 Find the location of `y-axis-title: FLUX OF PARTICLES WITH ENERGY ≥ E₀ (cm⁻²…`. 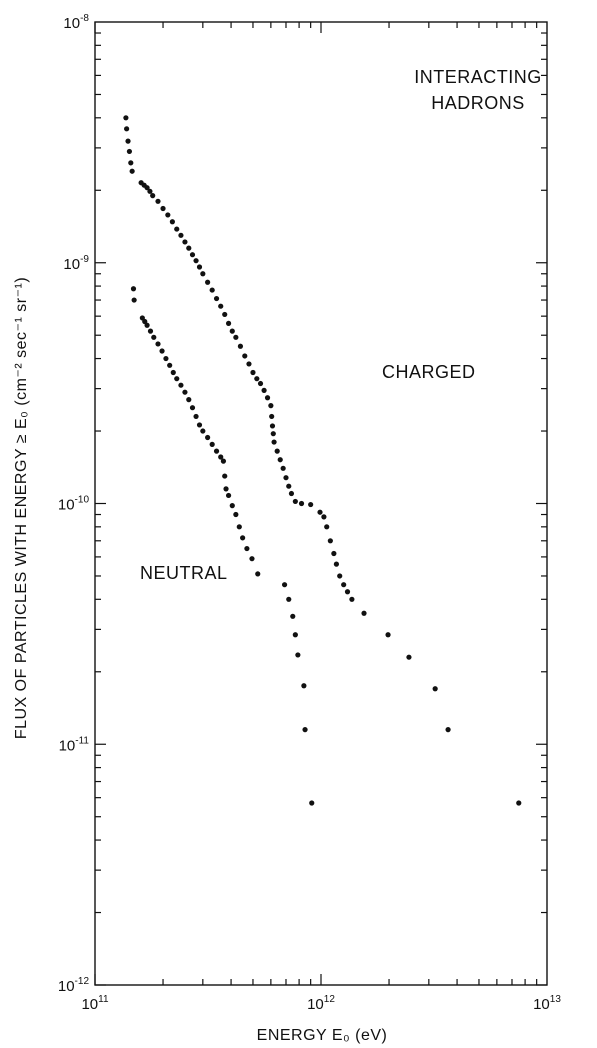

y-axis-title: FLUX OF PARTICLES WITH ENERGY ≥ E₀ (cm⁻²… is located at coordinates (21, 508).